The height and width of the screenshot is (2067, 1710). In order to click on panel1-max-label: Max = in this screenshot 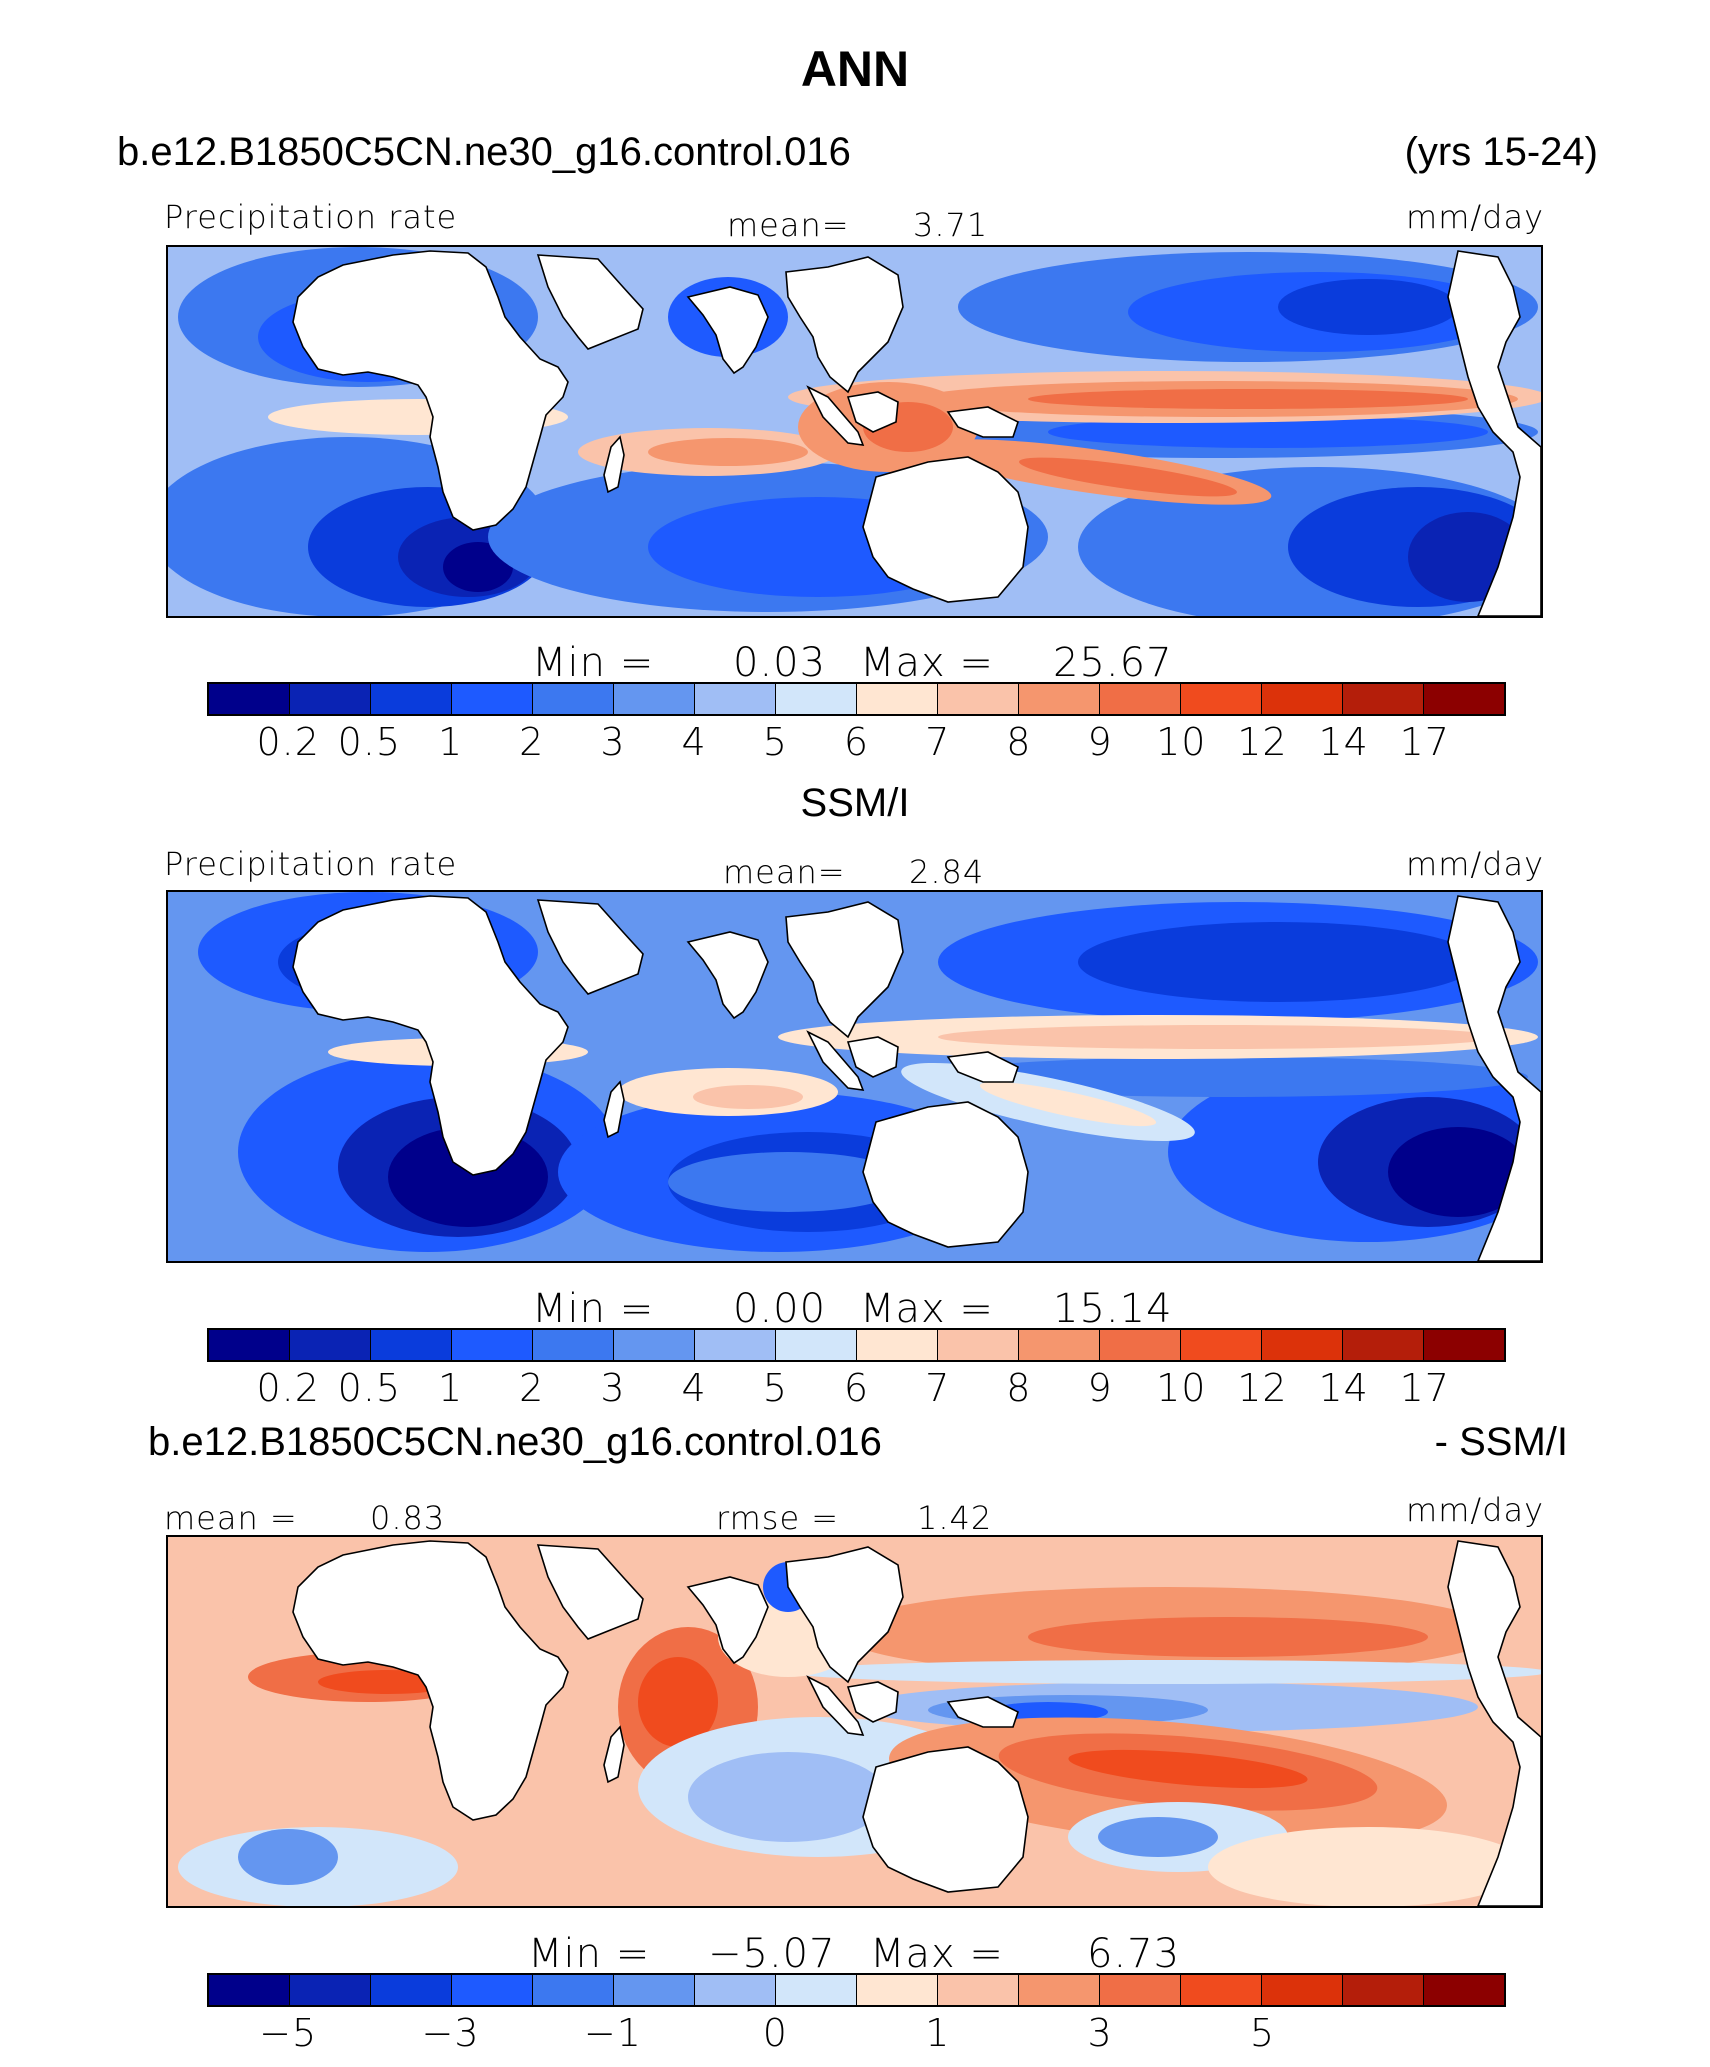, I will do `click(927, 663)`.